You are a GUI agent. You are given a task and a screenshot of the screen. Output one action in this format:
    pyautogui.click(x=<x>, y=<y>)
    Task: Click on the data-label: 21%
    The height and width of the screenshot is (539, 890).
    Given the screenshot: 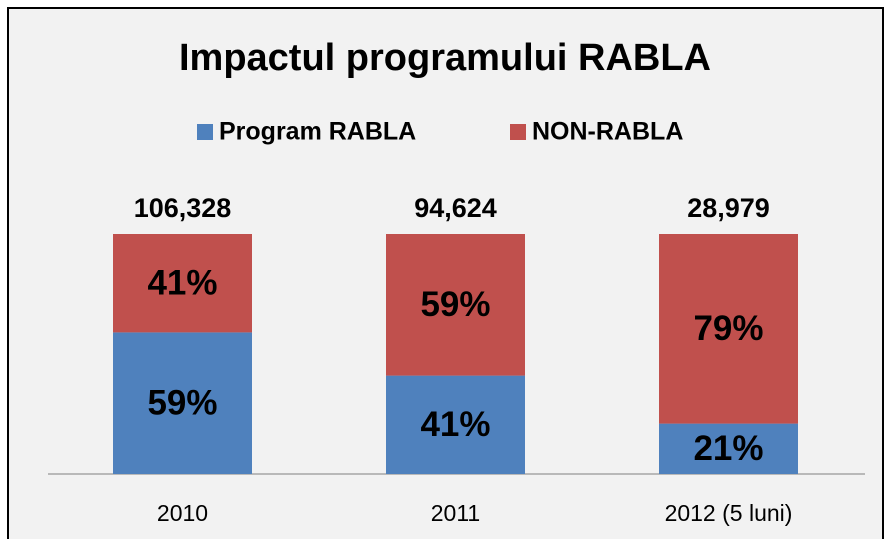 What is the action you would take?
    pyautogui.click(x=728, y=448)
    